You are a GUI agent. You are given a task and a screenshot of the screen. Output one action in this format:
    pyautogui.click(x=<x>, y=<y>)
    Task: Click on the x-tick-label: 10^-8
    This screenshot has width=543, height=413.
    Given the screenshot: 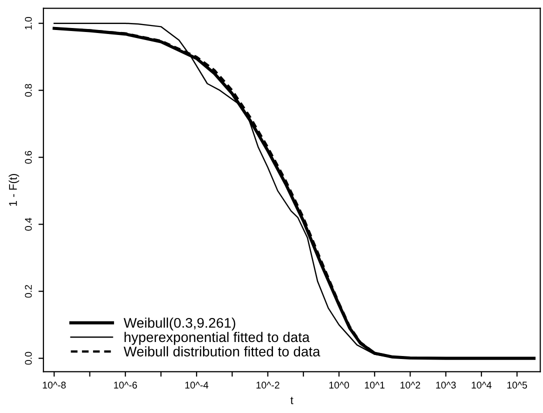 What is the action you would take?
    pyautogui.click(x=54, y=385)
    